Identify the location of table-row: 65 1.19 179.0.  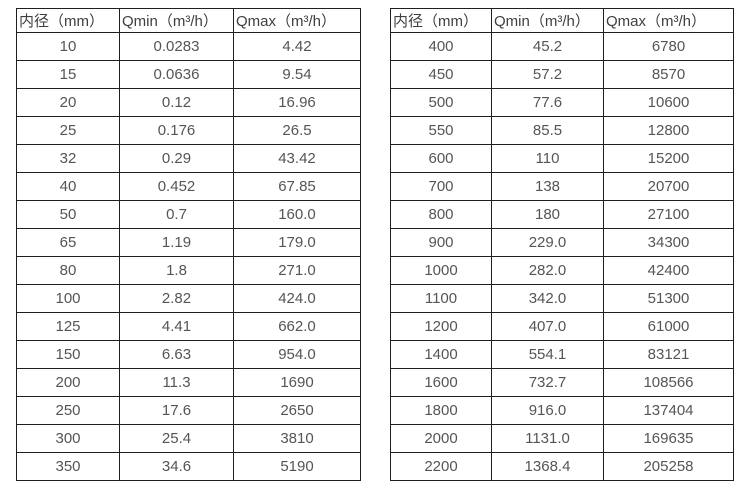
(188, 242).